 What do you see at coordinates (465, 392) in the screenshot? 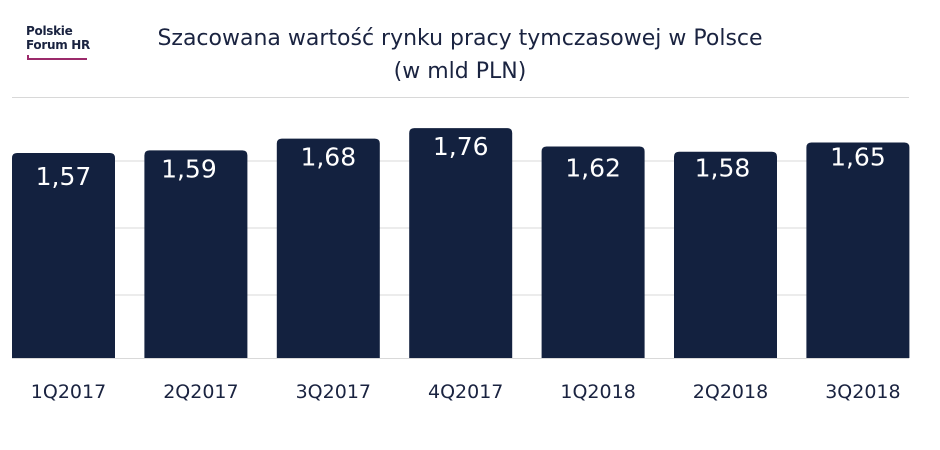
I see `category-label-4Q2017: 4Q2017` at bounding box center [465, 392].